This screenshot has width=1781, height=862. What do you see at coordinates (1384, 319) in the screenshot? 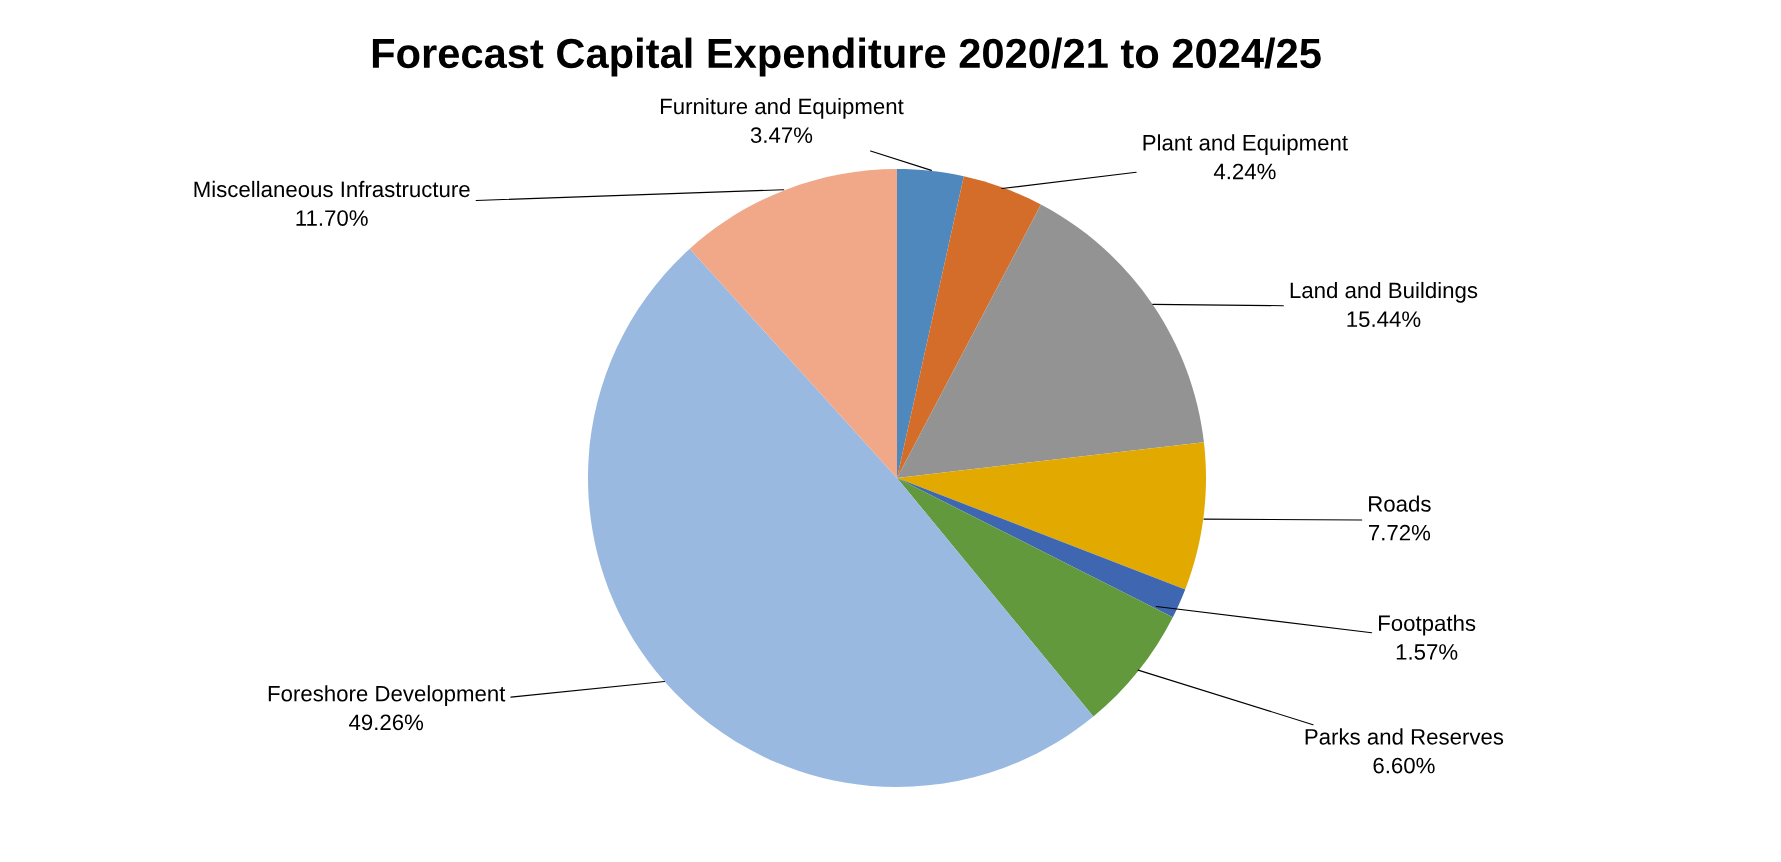
I see `data-label: 15.44%` at bounding box center [1384, 319].